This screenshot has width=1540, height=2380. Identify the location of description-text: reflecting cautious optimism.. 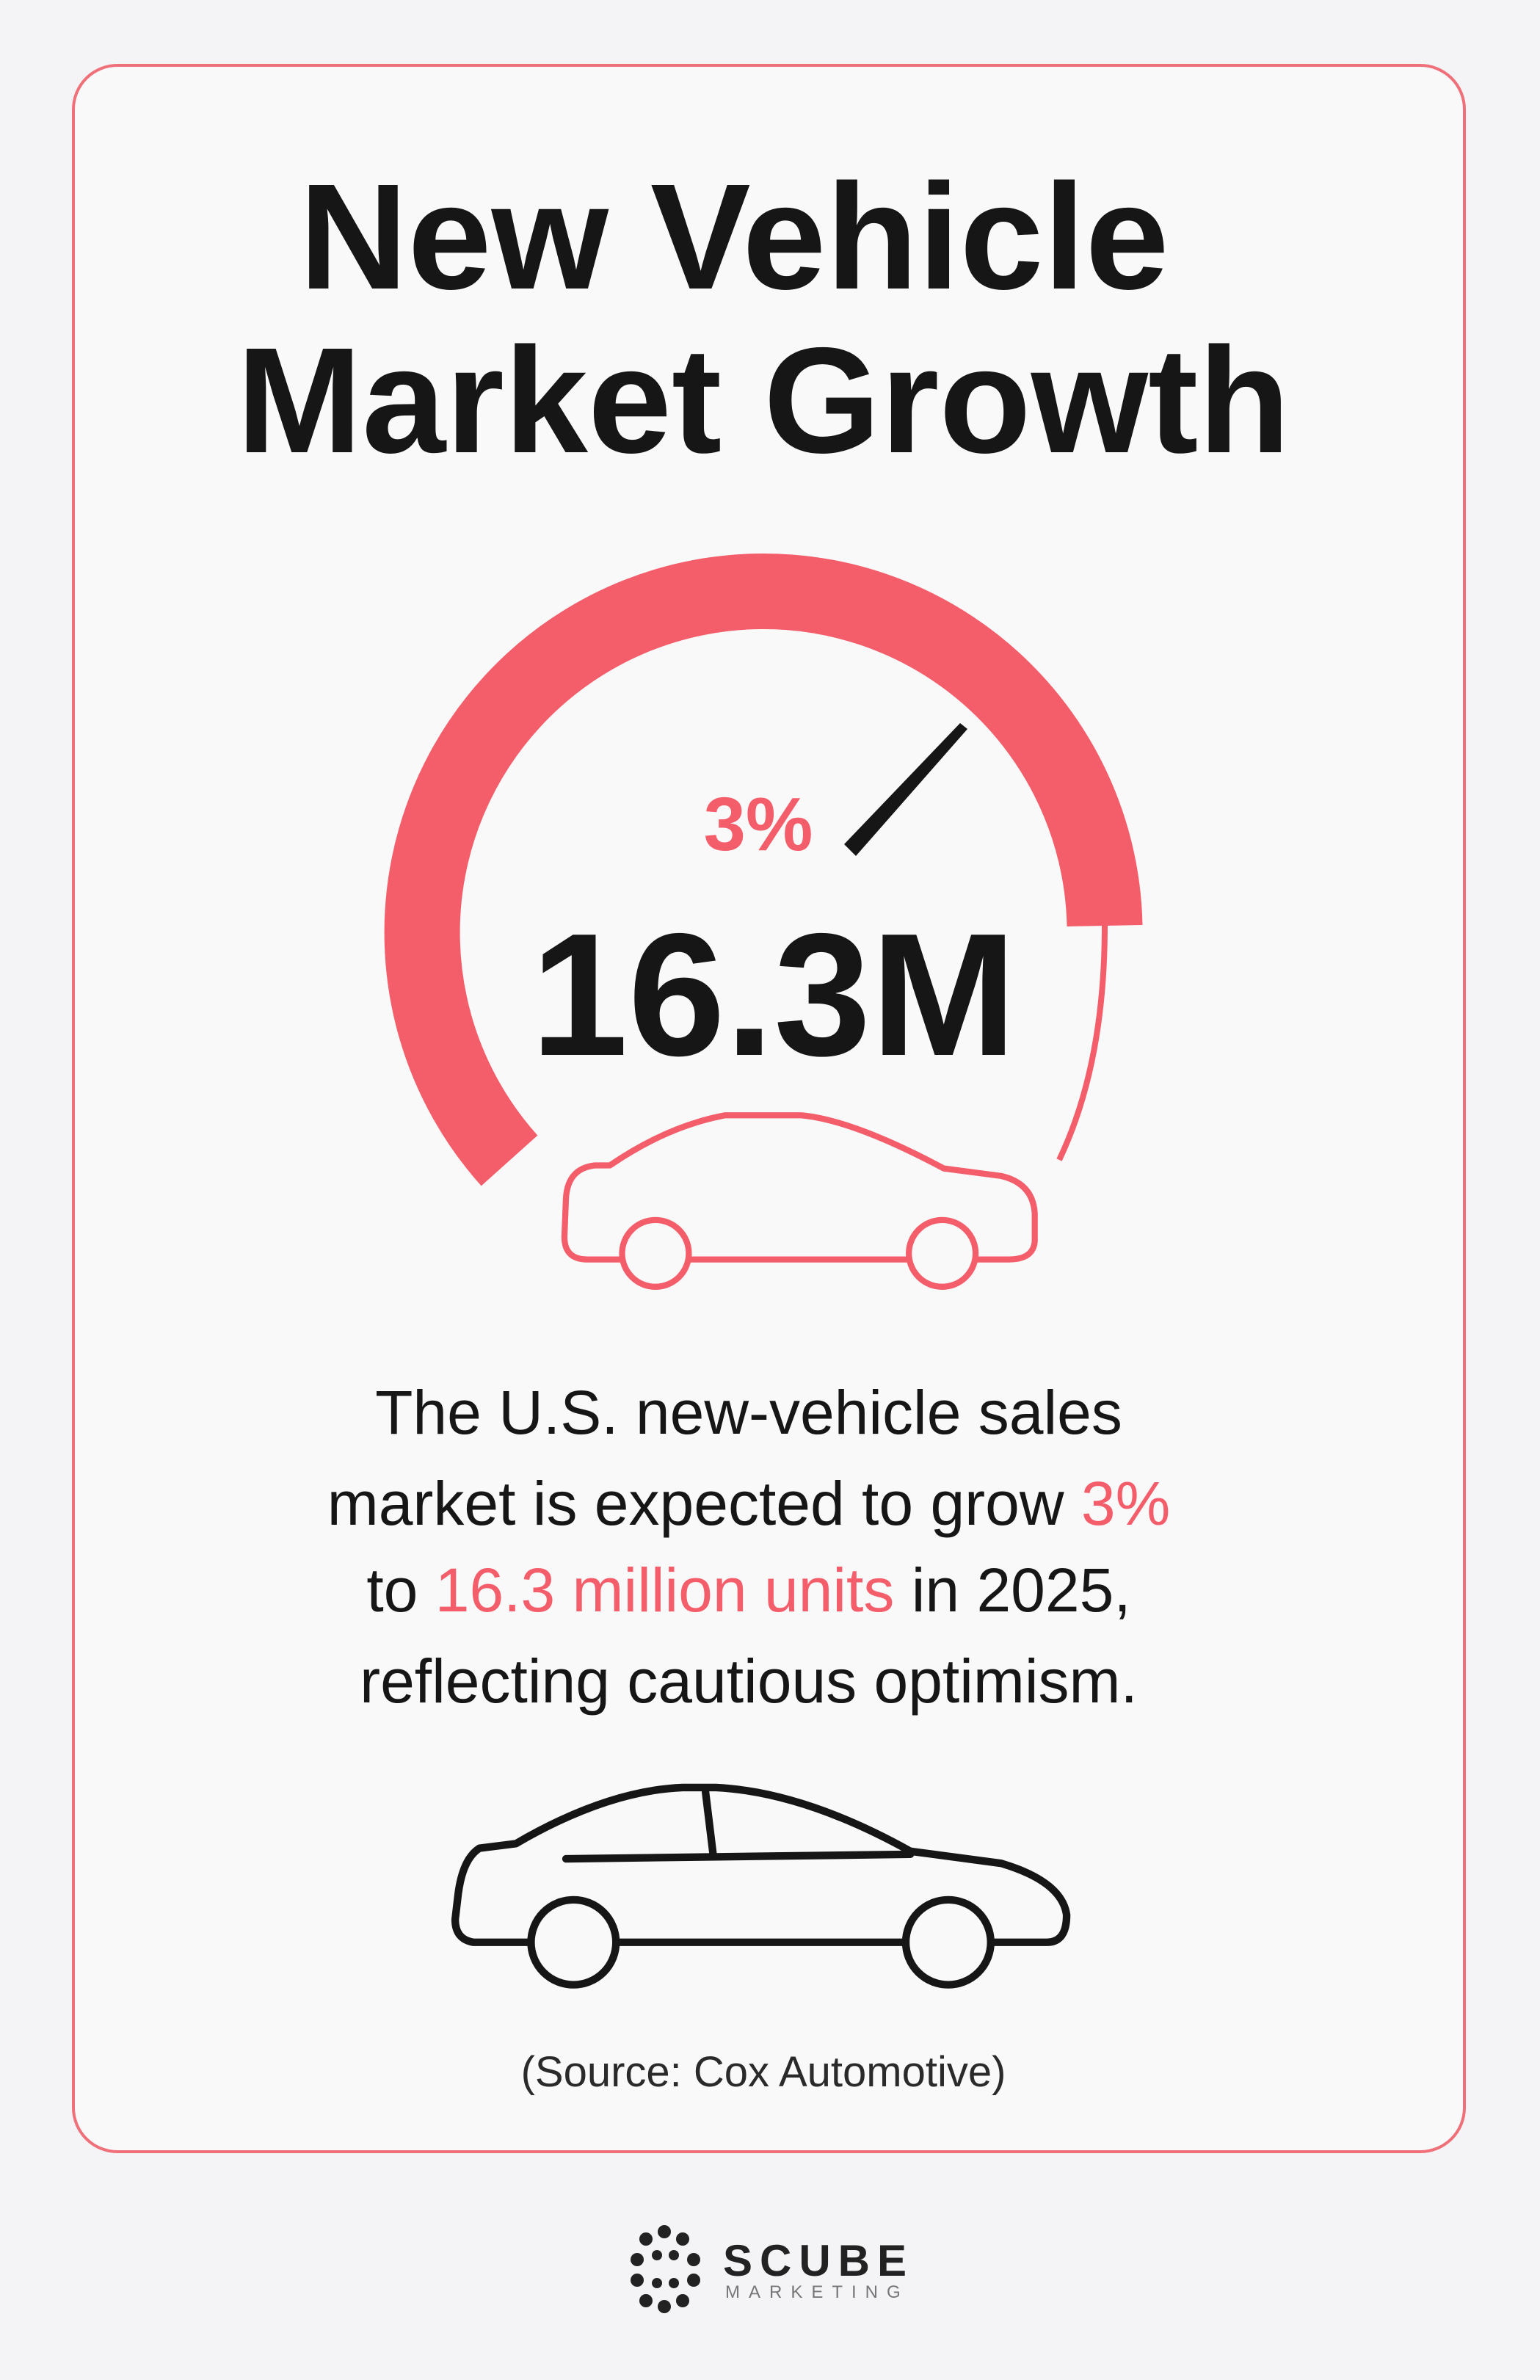
(749, 1681).